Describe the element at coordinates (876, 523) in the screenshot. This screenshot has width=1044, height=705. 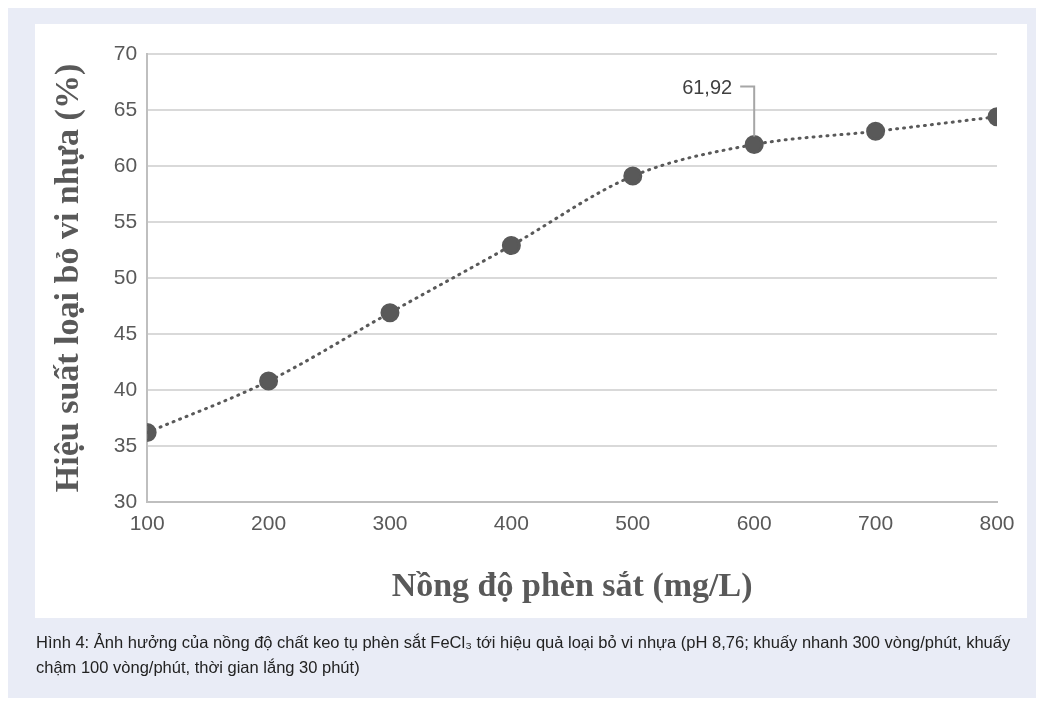
I see `x-tick-label: 700` at that location.